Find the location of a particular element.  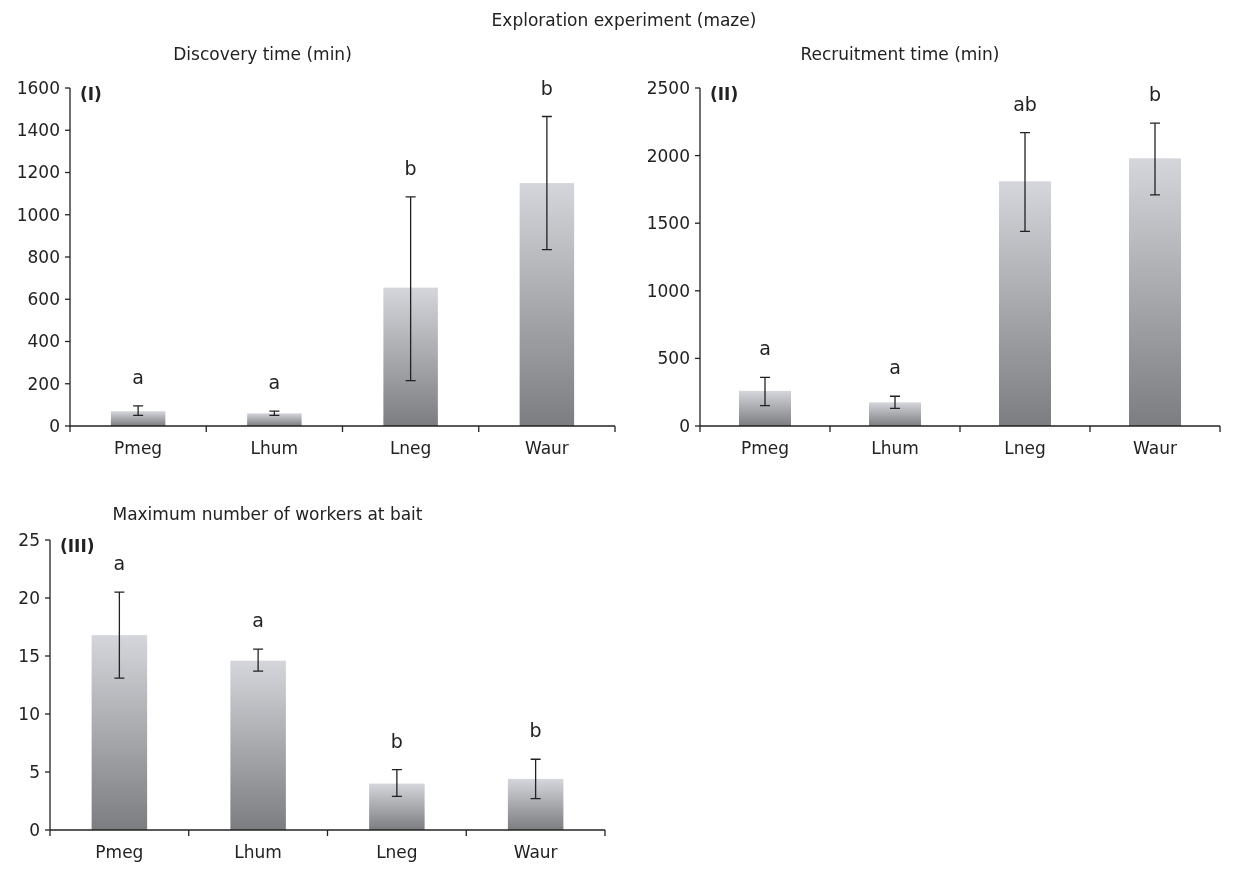

y-tick-label: 600 is located at coordinates (43, 299).